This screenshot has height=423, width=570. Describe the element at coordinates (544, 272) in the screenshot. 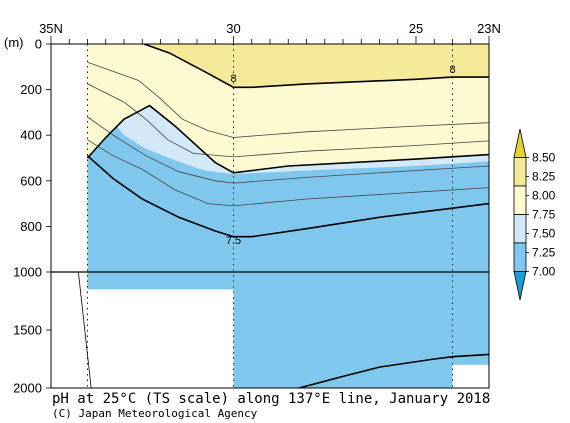

I see `colorbar-label-6: 7.00` at that location.